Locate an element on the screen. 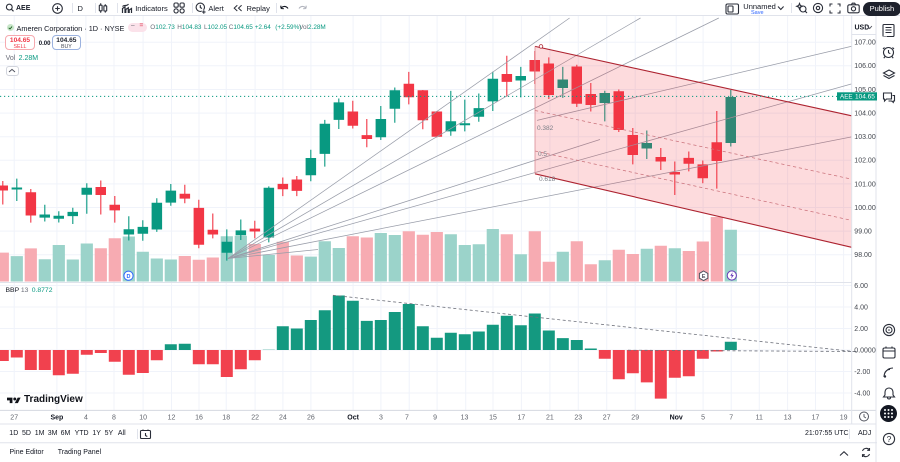 The width and height of the screenshot is (900, 462). svg-text: D is located at coordinates (129, 277).